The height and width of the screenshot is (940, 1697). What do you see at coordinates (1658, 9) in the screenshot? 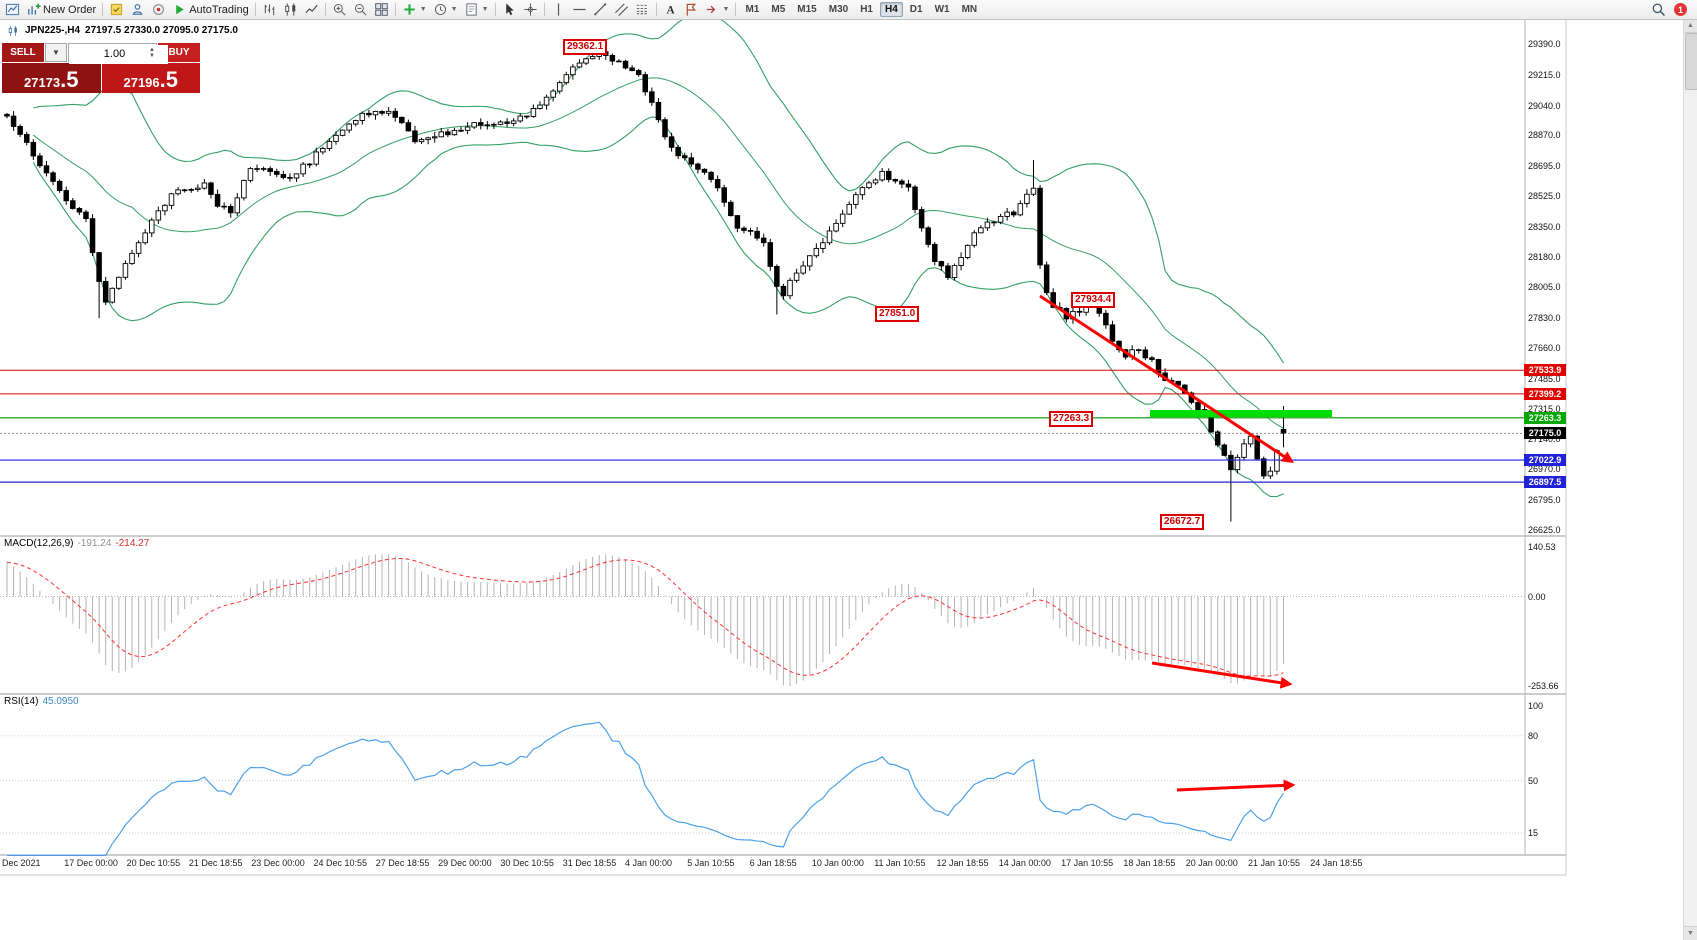
I see `search-icon` at bounding box center [1658, 9].